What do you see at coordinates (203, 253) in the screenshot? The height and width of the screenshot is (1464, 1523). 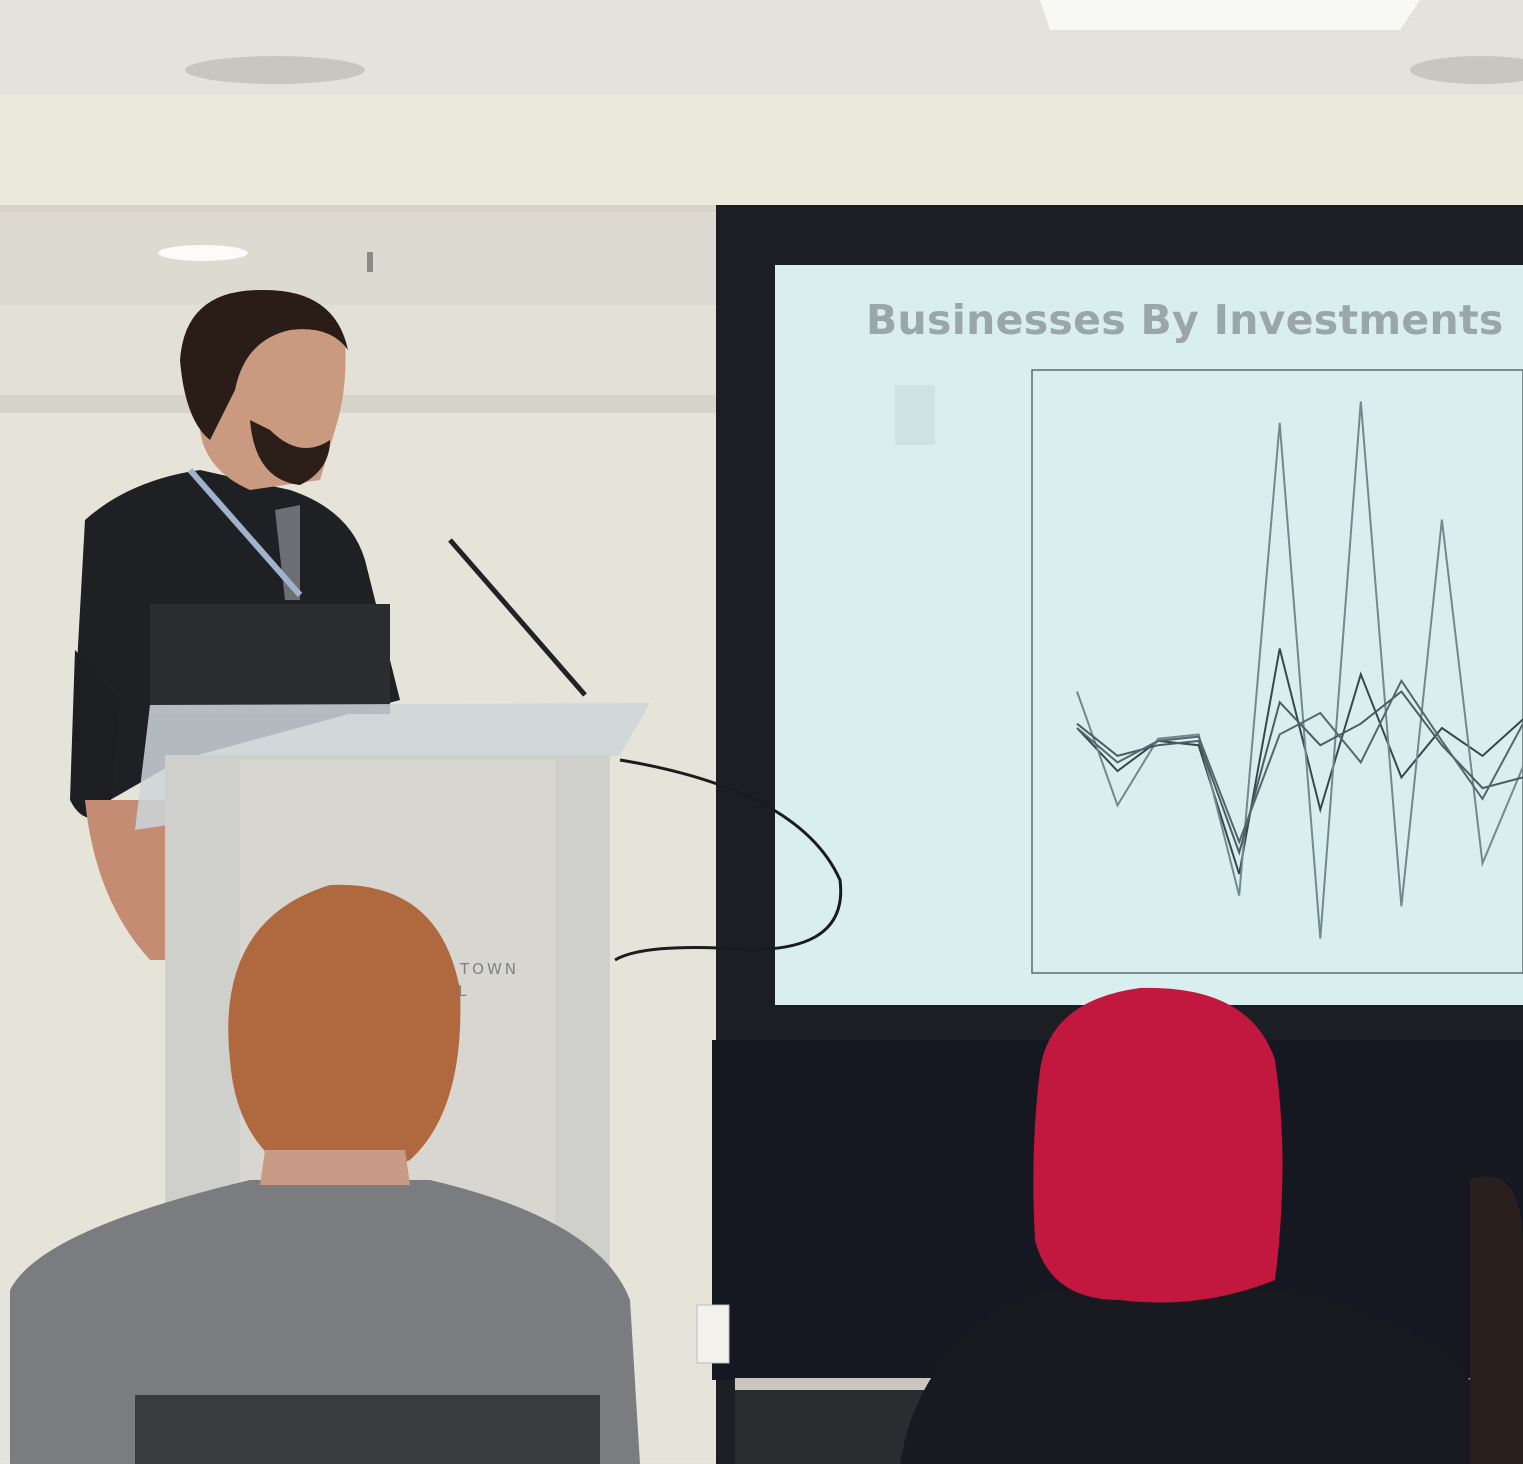 I see `downlight` at bounding box center [203, 253].